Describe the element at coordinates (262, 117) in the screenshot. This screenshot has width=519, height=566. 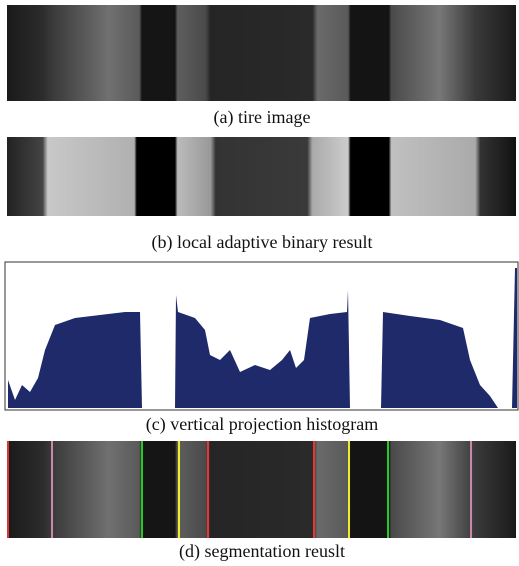
I see `caption: (a) tire image` at that location.